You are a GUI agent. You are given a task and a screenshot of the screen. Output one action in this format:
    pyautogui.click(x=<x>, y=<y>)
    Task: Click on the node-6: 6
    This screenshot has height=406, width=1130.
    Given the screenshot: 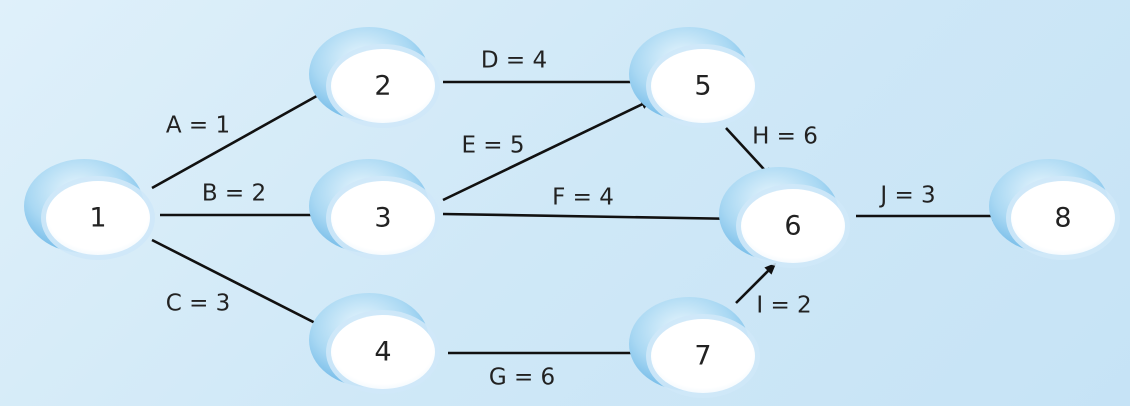 What is the action you would take?
    pyautogui.click(x=784, y=217)
    